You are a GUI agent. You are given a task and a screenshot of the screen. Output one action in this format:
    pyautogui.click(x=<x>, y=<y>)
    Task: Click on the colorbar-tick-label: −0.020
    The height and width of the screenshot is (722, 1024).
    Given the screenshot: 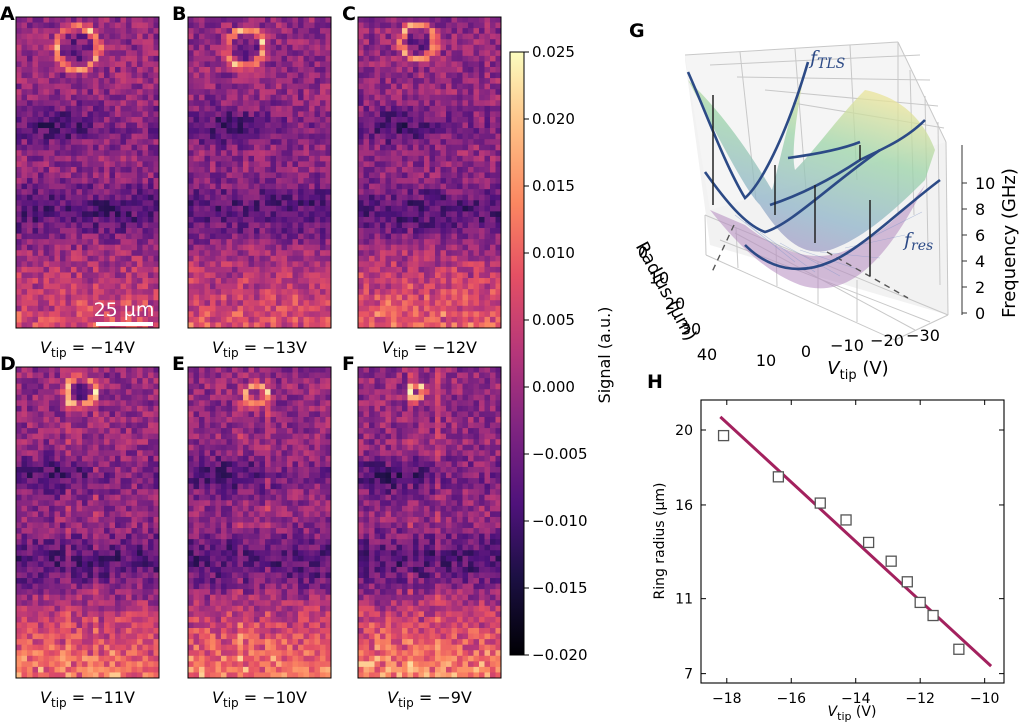 What is the action you would take?
    pyautogui.click(x=560, y=655)
    